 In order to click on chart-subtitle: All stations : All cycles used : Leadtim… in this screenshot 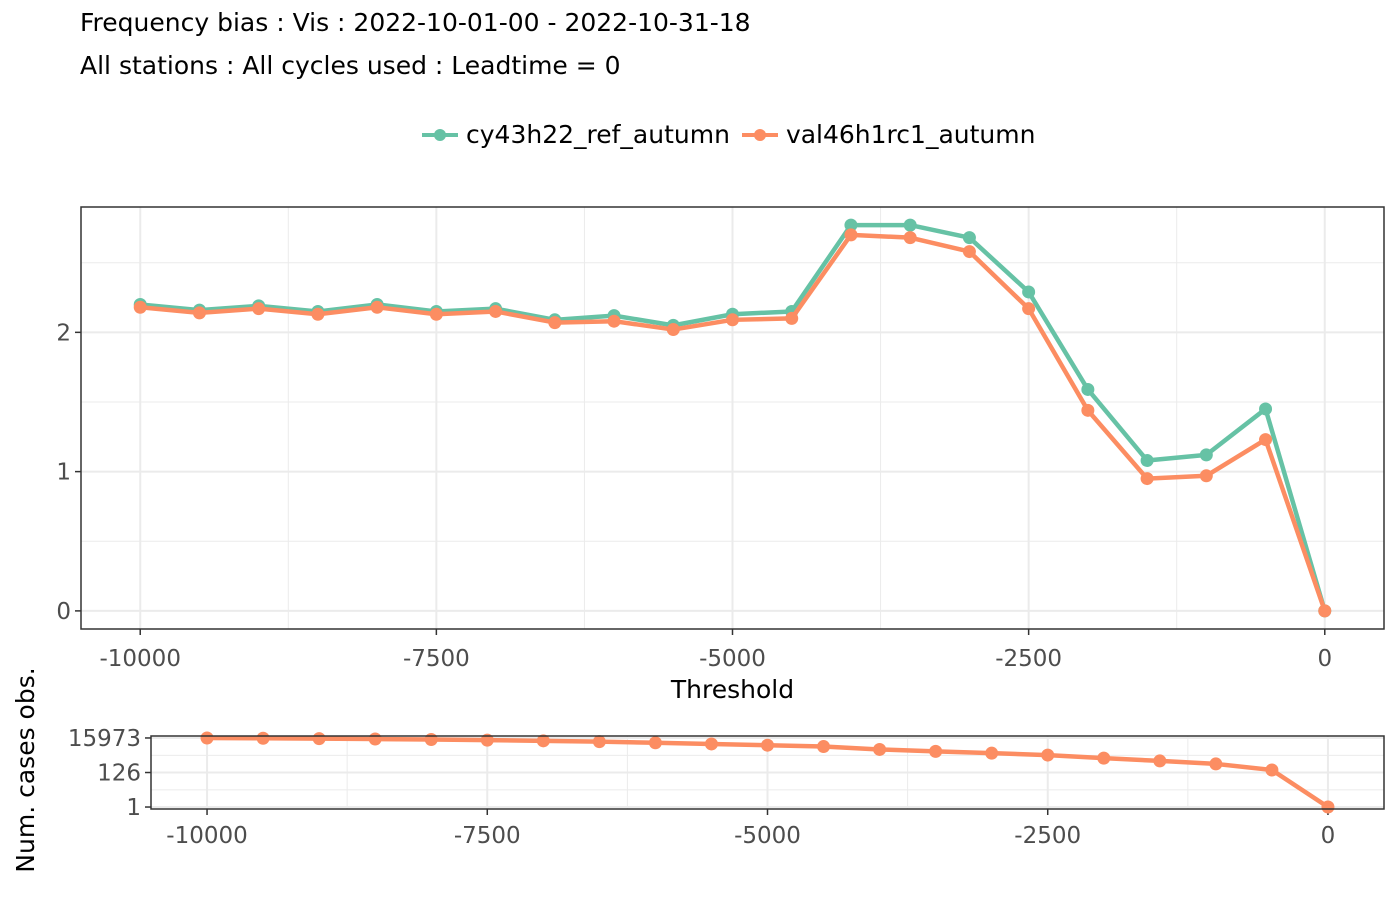, I will do `click(350, 65)`.